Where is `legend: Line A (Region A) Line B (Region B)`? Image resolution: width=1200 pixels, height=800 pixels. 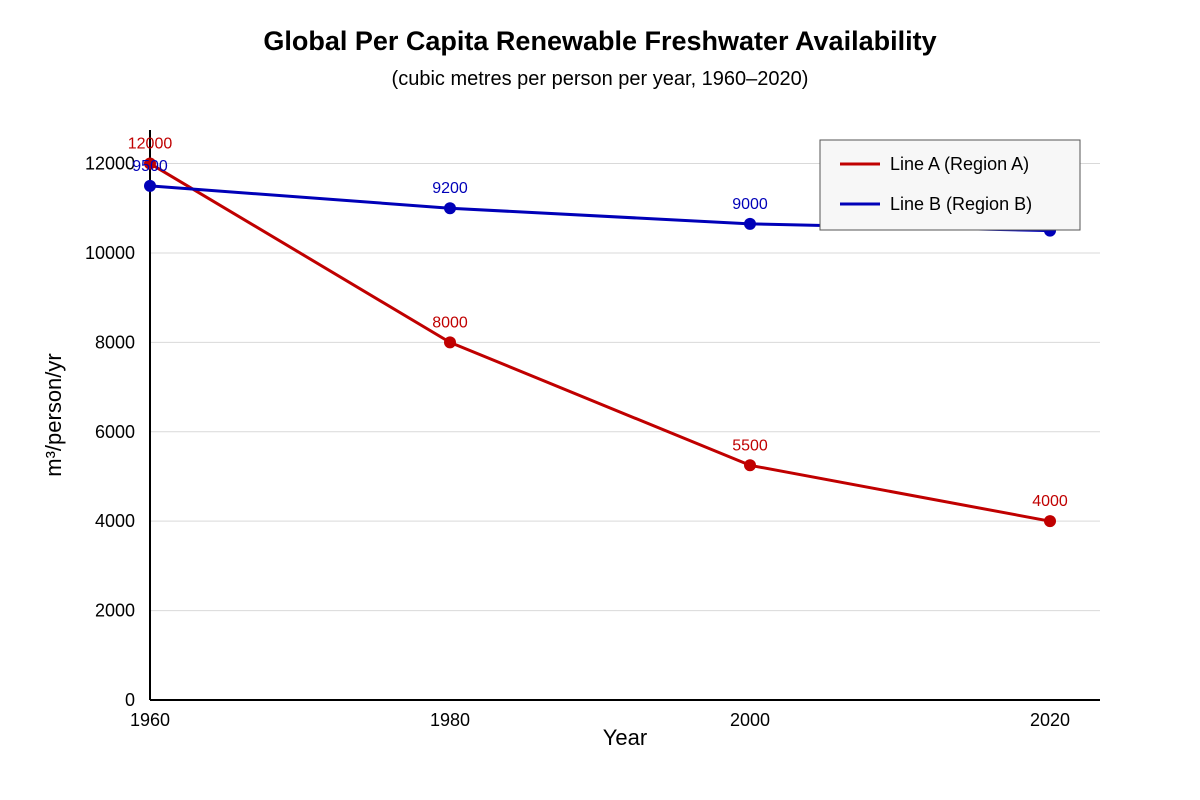
legend: Line A (Region A) Line B (Region B) is located at coordinates (950, 185).